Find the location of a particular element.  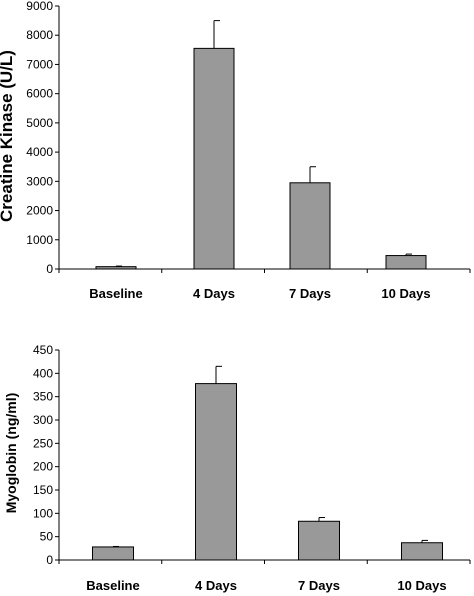

y-tick-label: 150 is located at coordinates (43, 490).